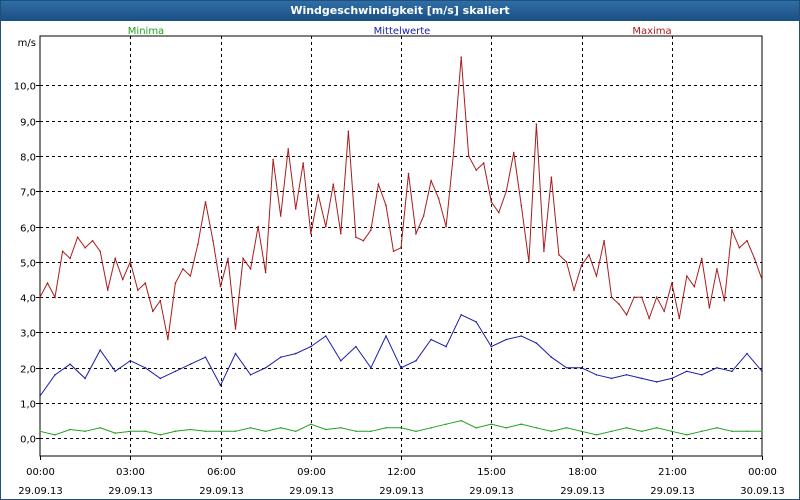 This screenshot has width=800, height=500. What do you see at coordinates (28, 158) in the screenshot?
I see `y-tick-label: 8,0` at bounding box center [28, 158].